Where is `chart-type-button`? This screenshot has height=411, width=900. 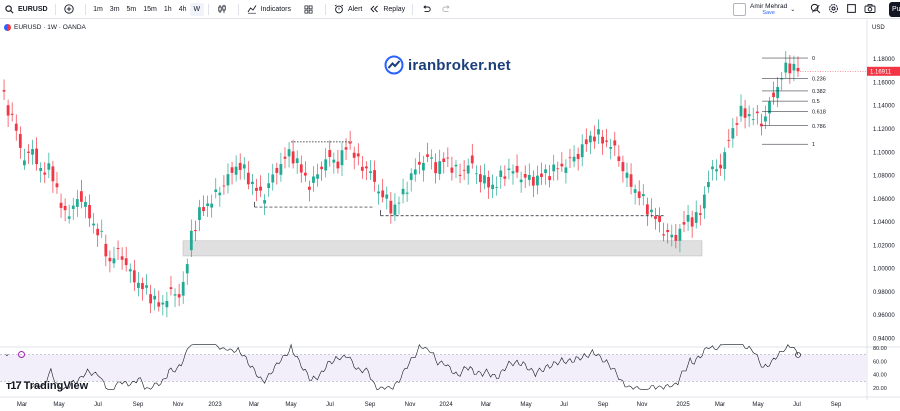 chart-type-button is located at coordinates (223, 9).